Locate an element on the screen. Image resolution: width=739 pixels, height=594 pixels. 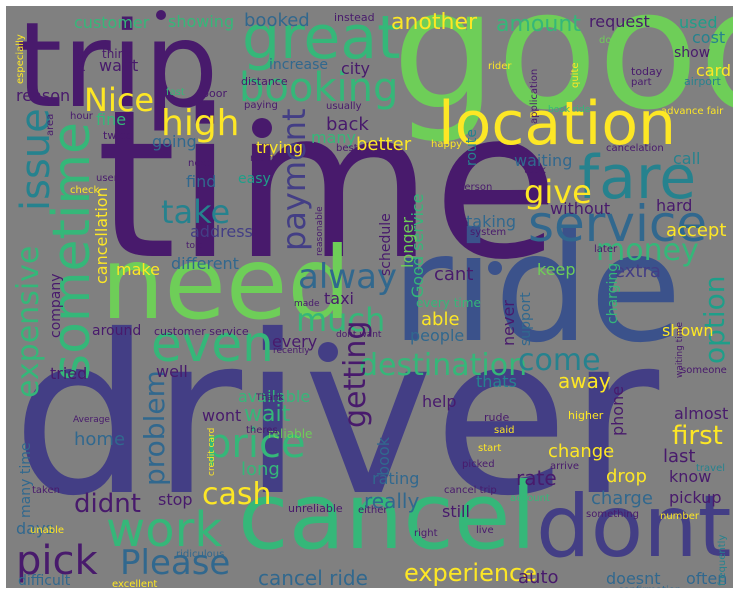
word: help is located at coordinates (439, 401).